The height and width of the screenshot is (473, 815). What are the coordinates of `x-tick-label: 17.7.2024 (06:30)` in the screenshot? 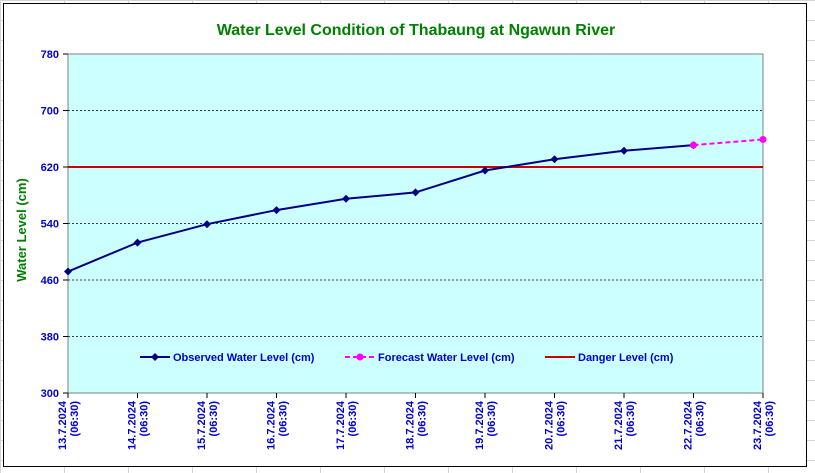 It's located at (347, 425).